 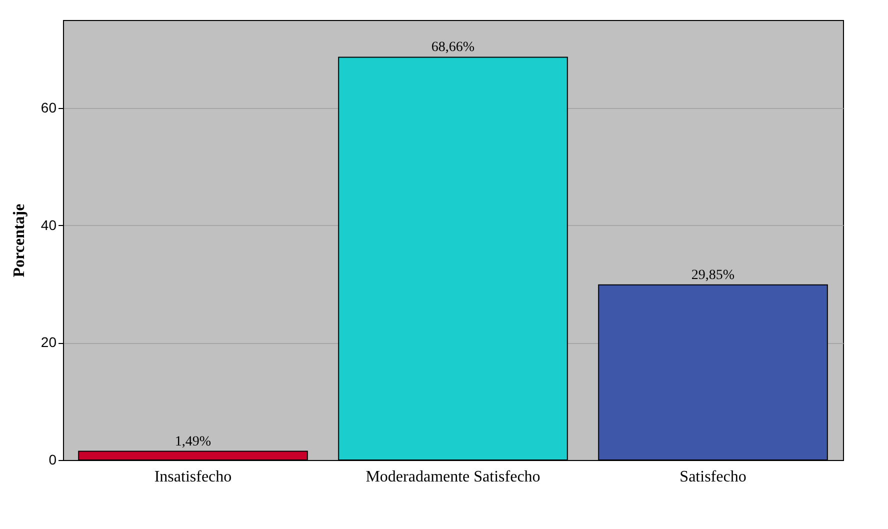 I want to click on x-tick-label: Moderadamente Satisfecho, so click(x=453, y=477).